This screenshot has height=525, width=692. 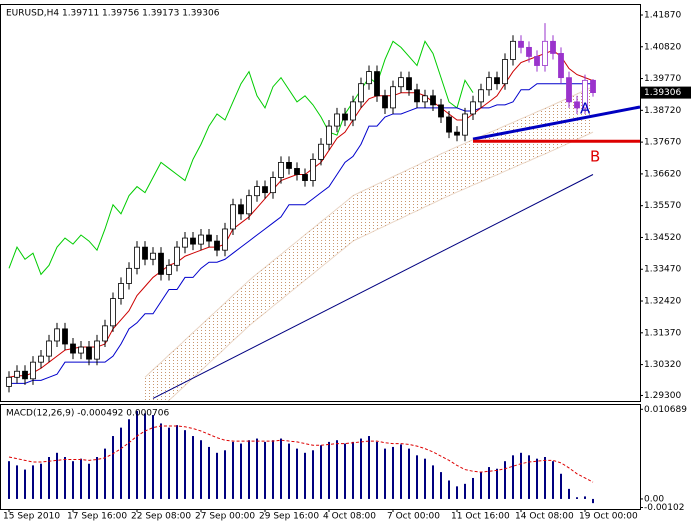 What do you see at coordinates (595, 157) in the screenshot?
I see `trend-label: B` at bounding box center [595, 157].